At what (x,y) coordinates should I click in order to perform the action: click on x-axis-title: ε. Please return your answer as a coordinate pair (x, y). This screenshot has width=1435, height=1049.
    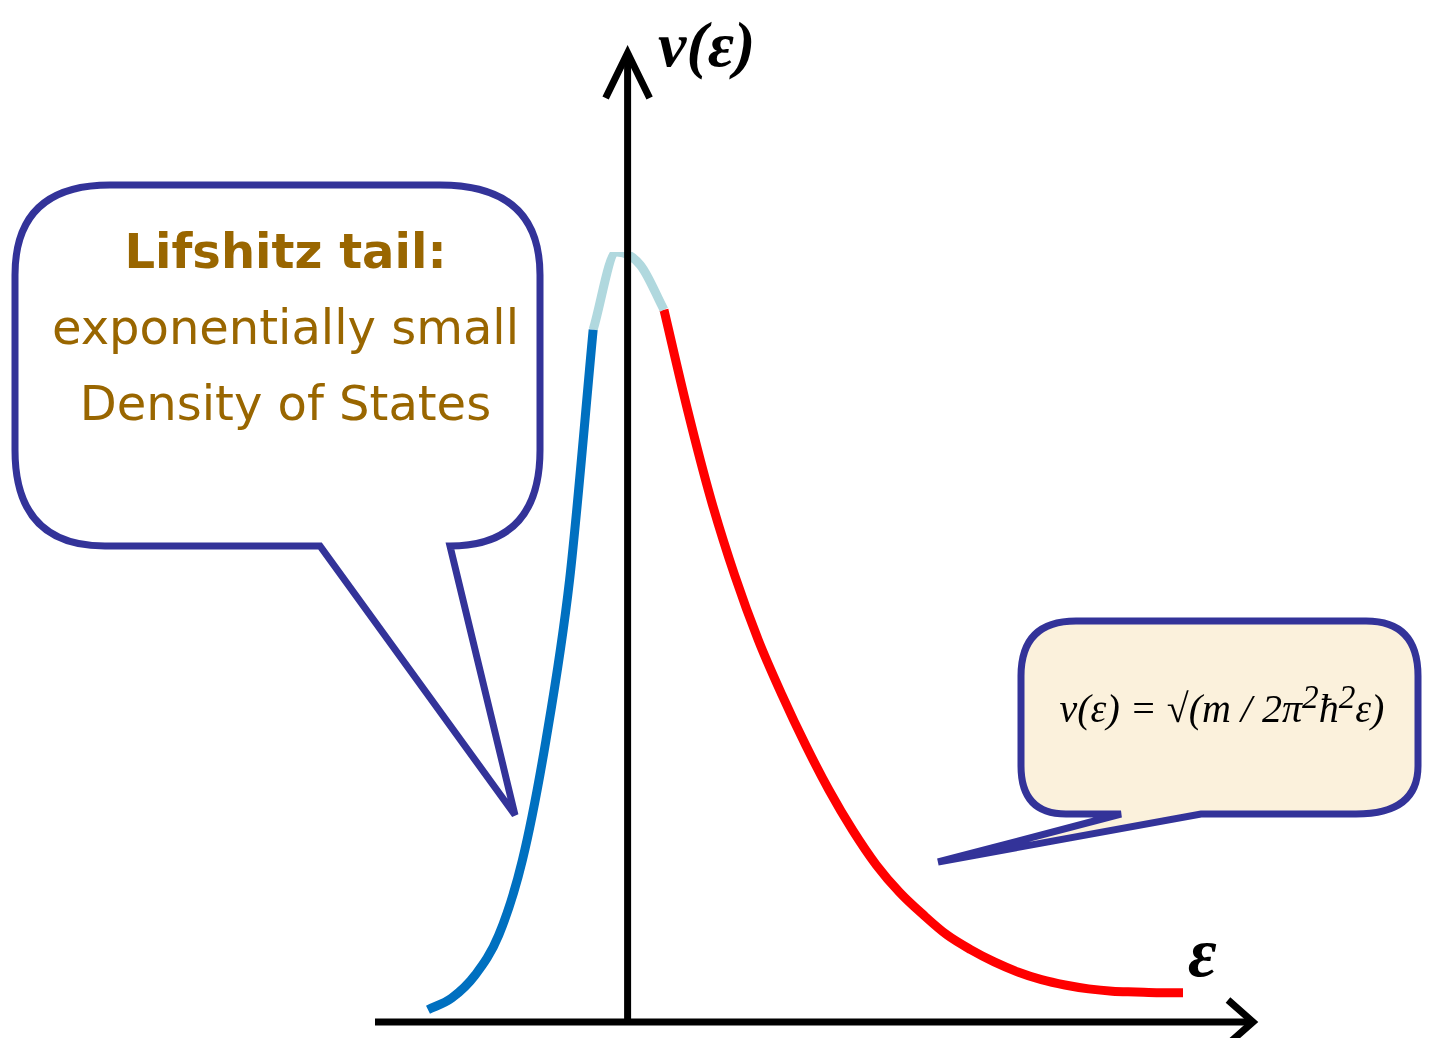
    Looking at the image, I should click on (1202, 953).